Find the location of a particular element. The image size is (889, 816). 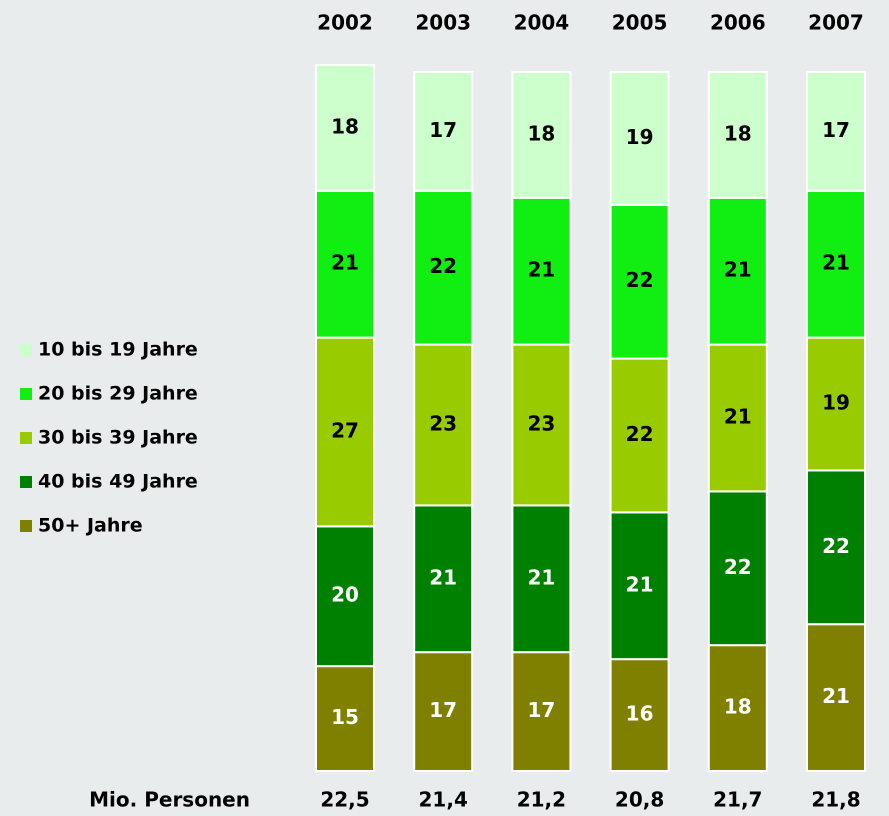

legend-label: 20 bis 29 Jahre is located at coordinates (118, 394).